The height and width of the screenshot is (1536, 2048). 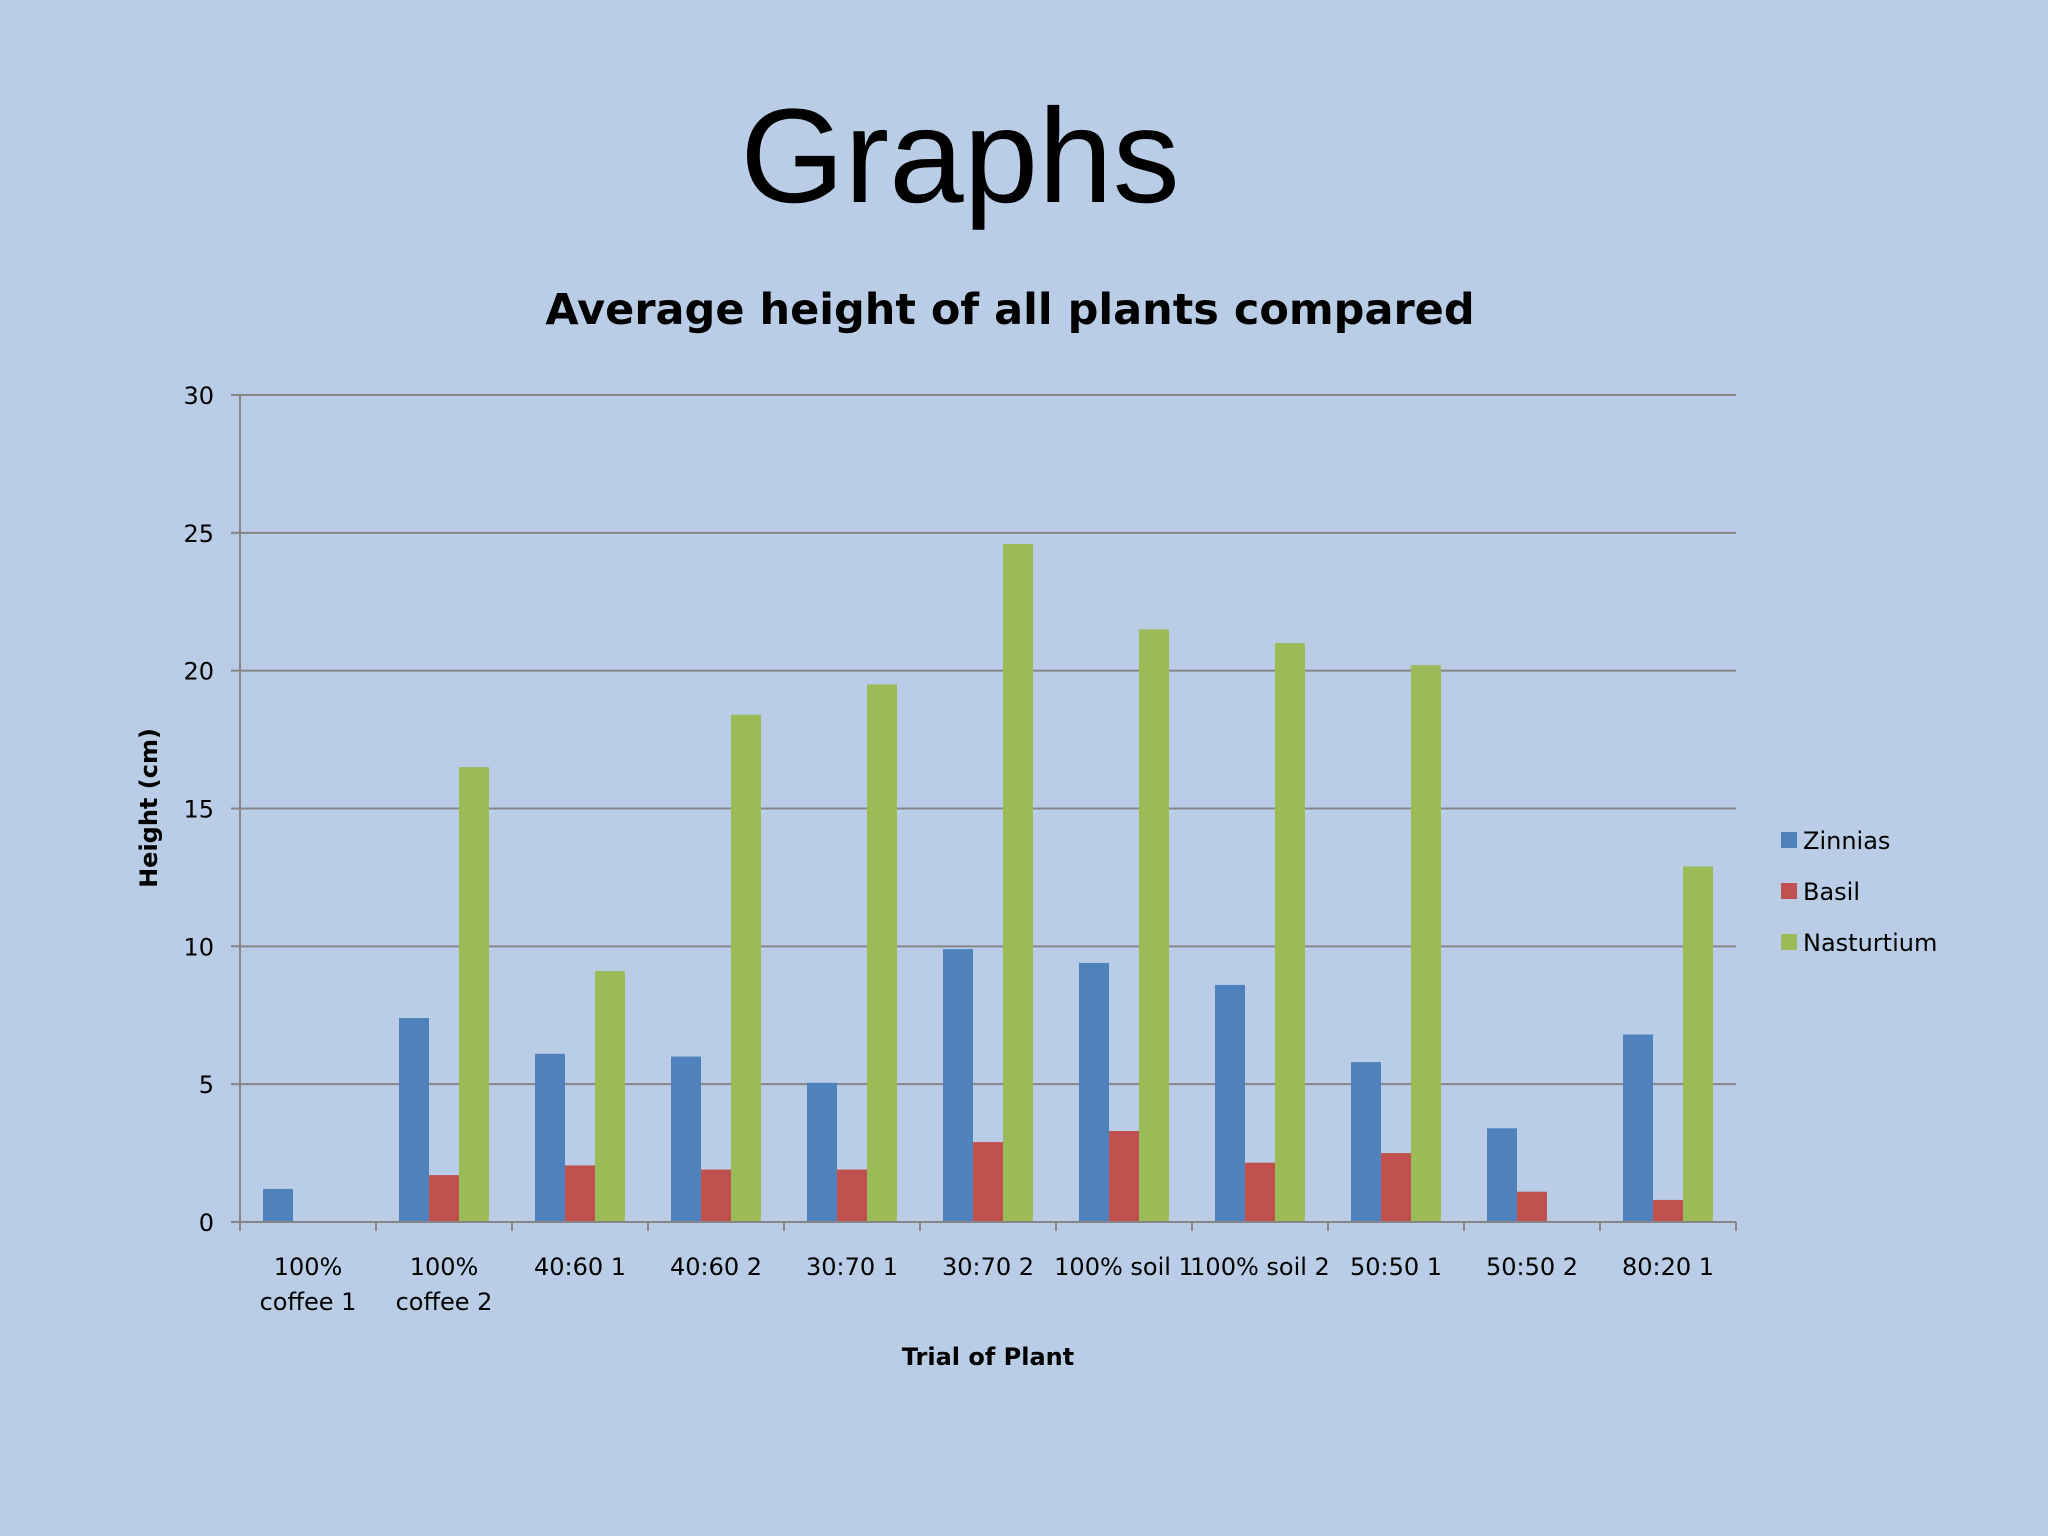 I want to click on y-axis-title: Height (cm), so click(x=149, y=808).